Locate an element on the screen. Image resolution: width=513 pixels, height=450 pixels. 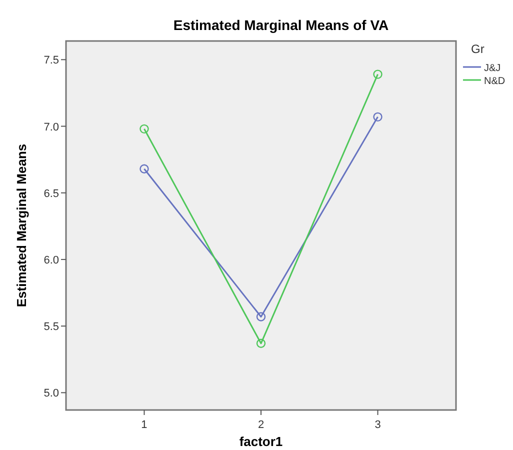
y-tick-label: 7.5 is located at coordinates (51, 60).